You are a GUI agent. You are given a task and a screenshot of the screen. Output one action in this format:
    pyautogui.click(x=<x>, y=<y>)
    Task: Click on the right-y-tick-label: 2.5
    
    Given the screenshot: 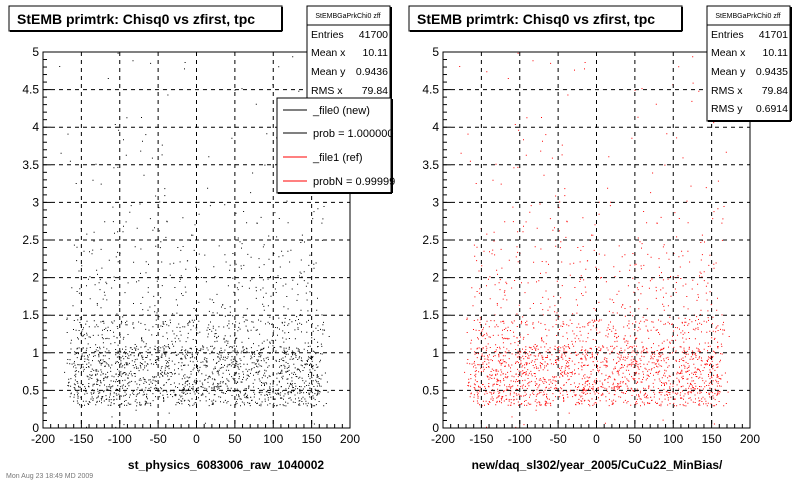 What is the action you would take?
    pyautogui.click(x=430, y=240)
    